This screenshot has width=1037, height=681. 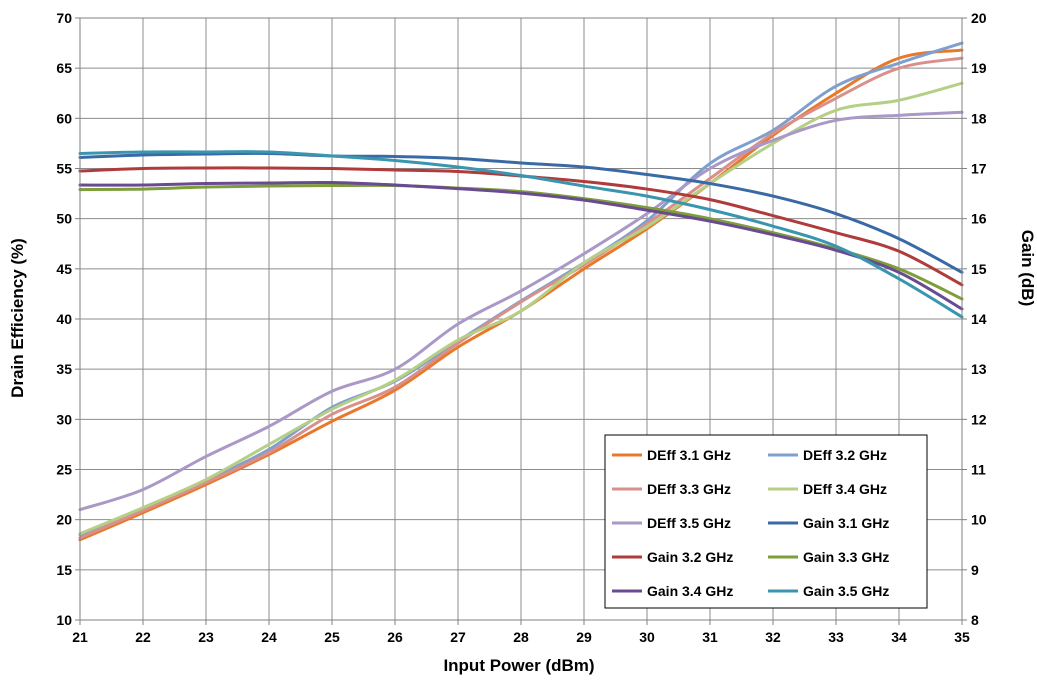 What do you see at coordinates (845, 489) in the screenshot?
I see `legend-label-deff-3-4-ghz: DEff 3.4 GHz` at bounding box center [845, 489].